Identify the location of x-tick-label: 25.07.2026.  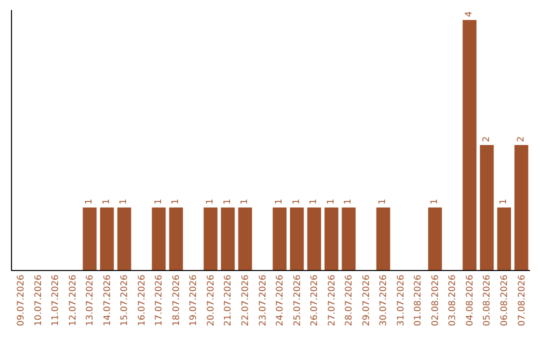
(297, 300).